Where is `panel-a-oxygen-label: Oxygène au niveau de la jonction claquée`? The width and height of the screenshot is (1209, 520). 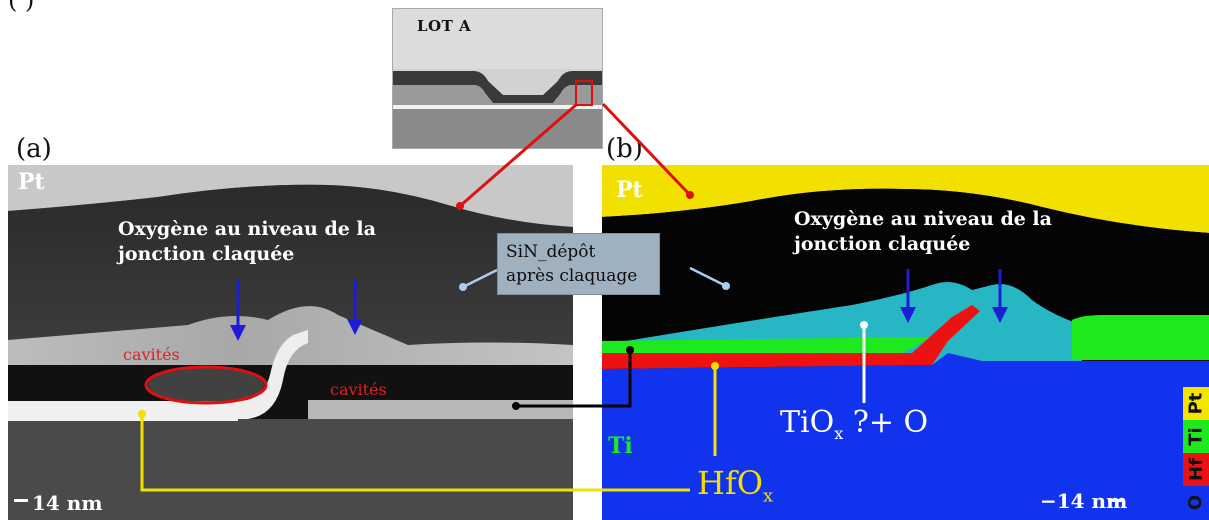
panel-a-oxygen-label: Oxygène au niveau de la jonction claquée is located at coordinates (247, 241).